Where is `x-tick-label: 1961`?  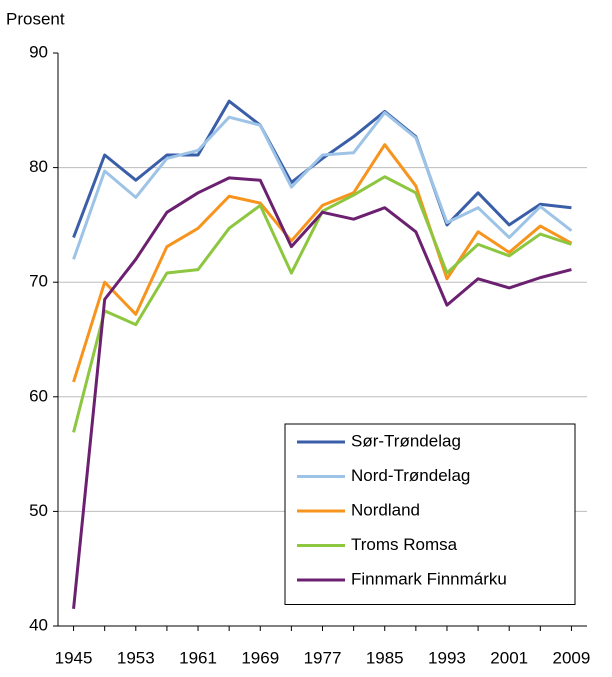
x-tick-label: 1961 is located at coordinates (198, 657).